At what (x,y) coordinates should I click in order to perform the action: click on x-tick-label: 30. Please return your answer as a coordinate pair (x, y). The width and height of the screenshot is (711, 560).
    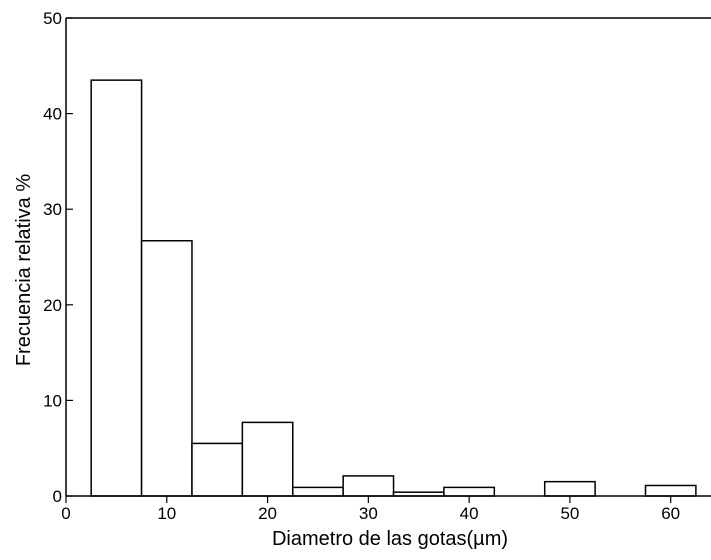
    Looking at the image, I should click on (368, 513).